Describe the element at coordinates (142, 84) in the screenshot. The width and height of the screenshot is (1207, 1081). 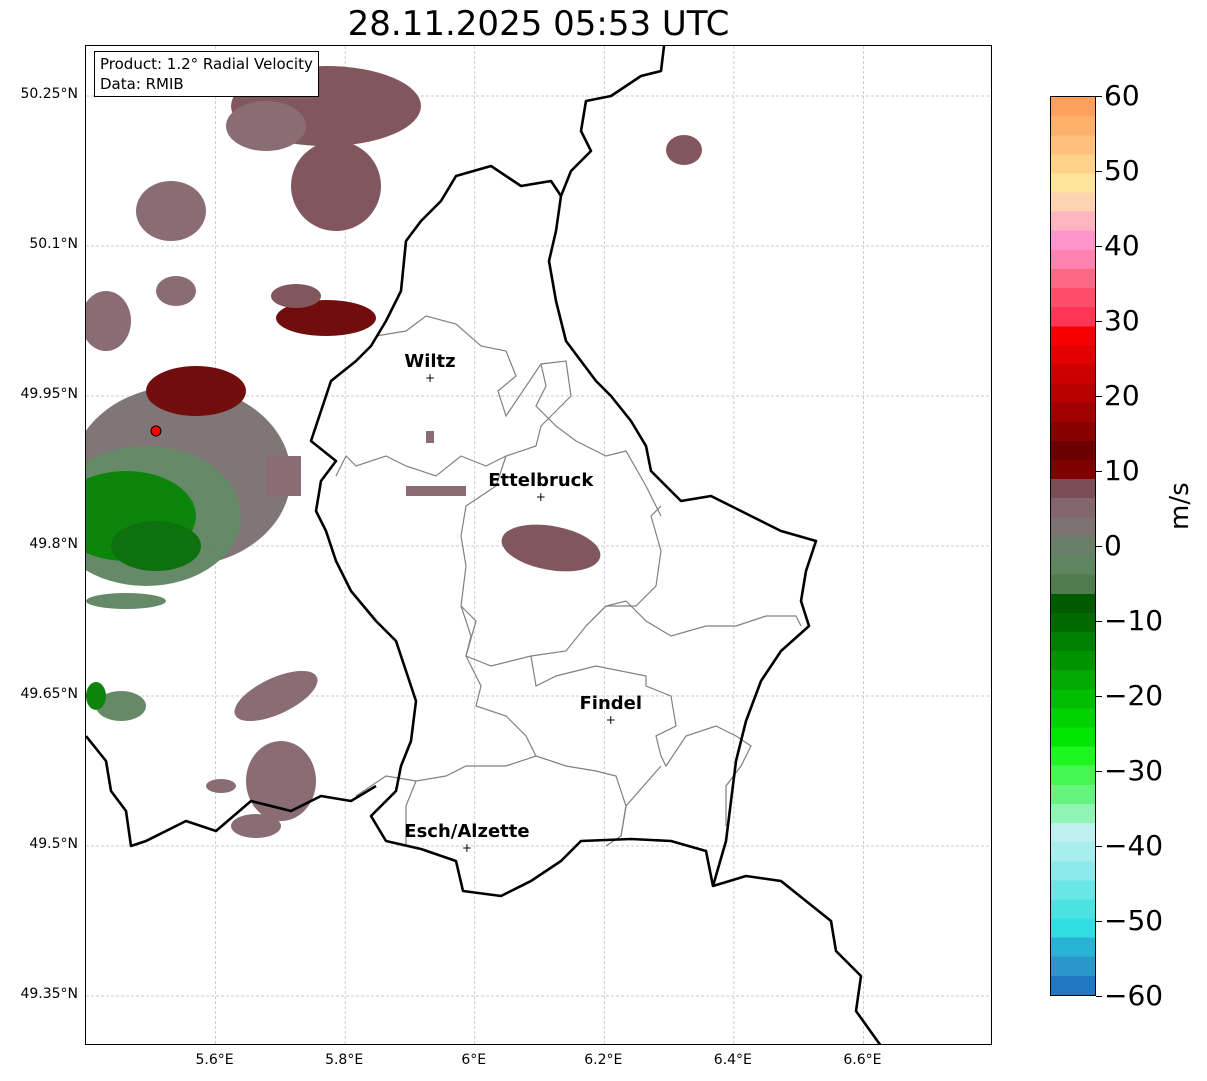
I see `data-source-label: Data: RMIB` at that location.